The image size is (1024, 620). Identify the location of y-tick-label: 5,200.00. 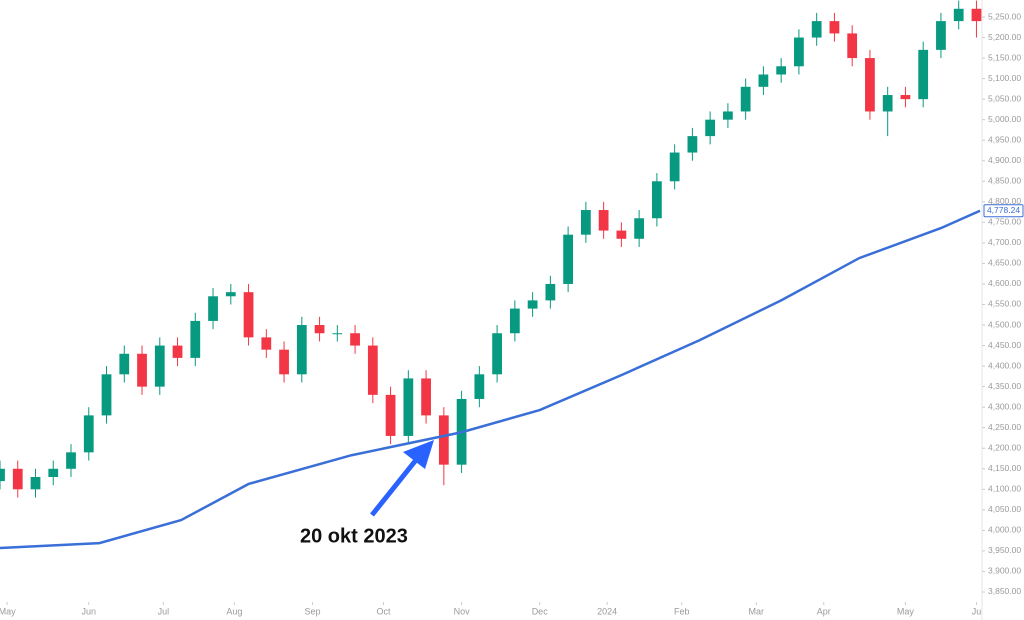
(1004, 37).